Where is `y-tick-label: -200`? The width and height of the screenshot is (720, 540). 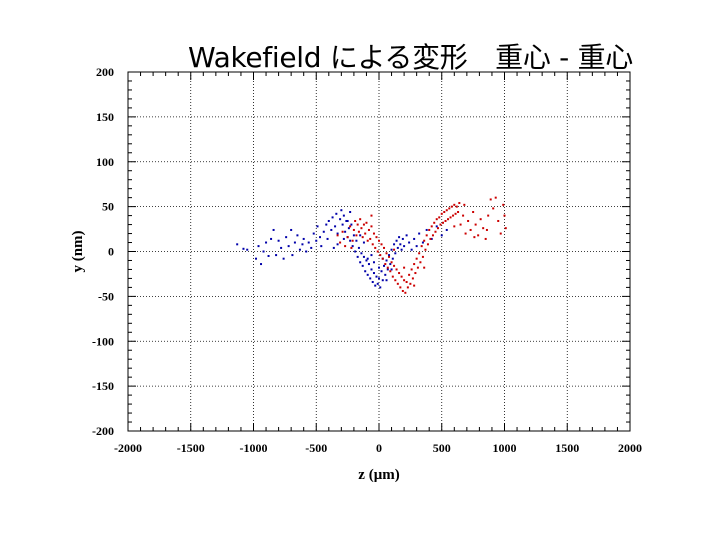
y-tick-label: -200 is located at coordinates (103, 431).